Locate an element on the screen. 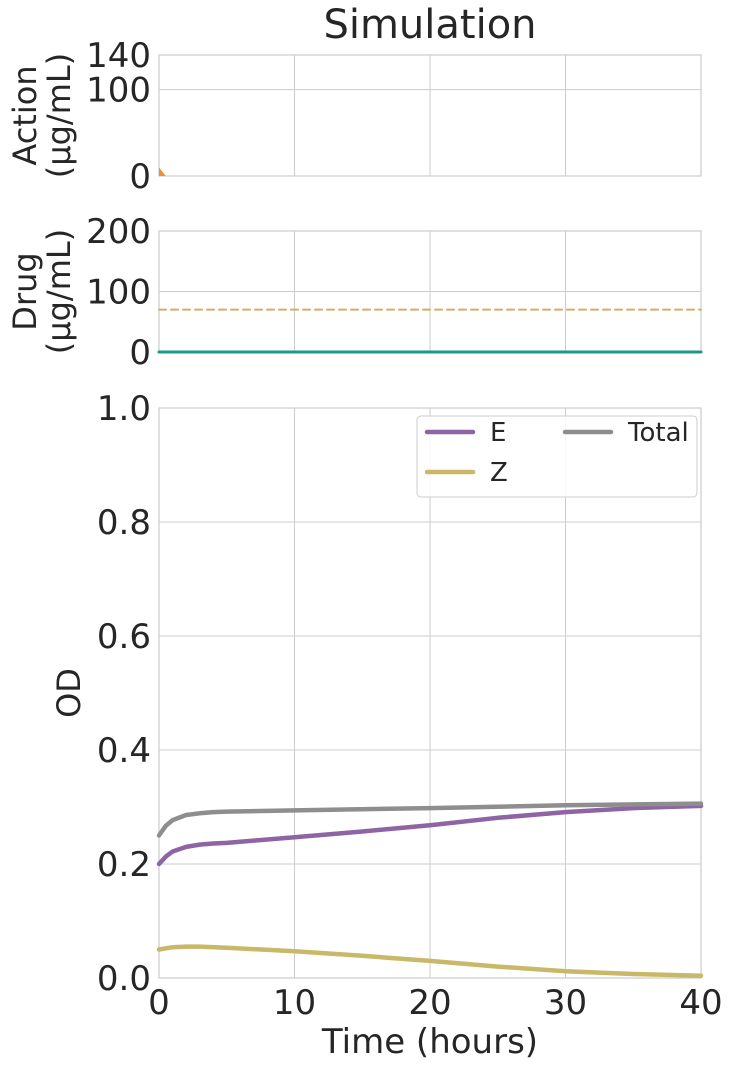  y-tick-label: 0.0 is located at coordinates (124, 979).